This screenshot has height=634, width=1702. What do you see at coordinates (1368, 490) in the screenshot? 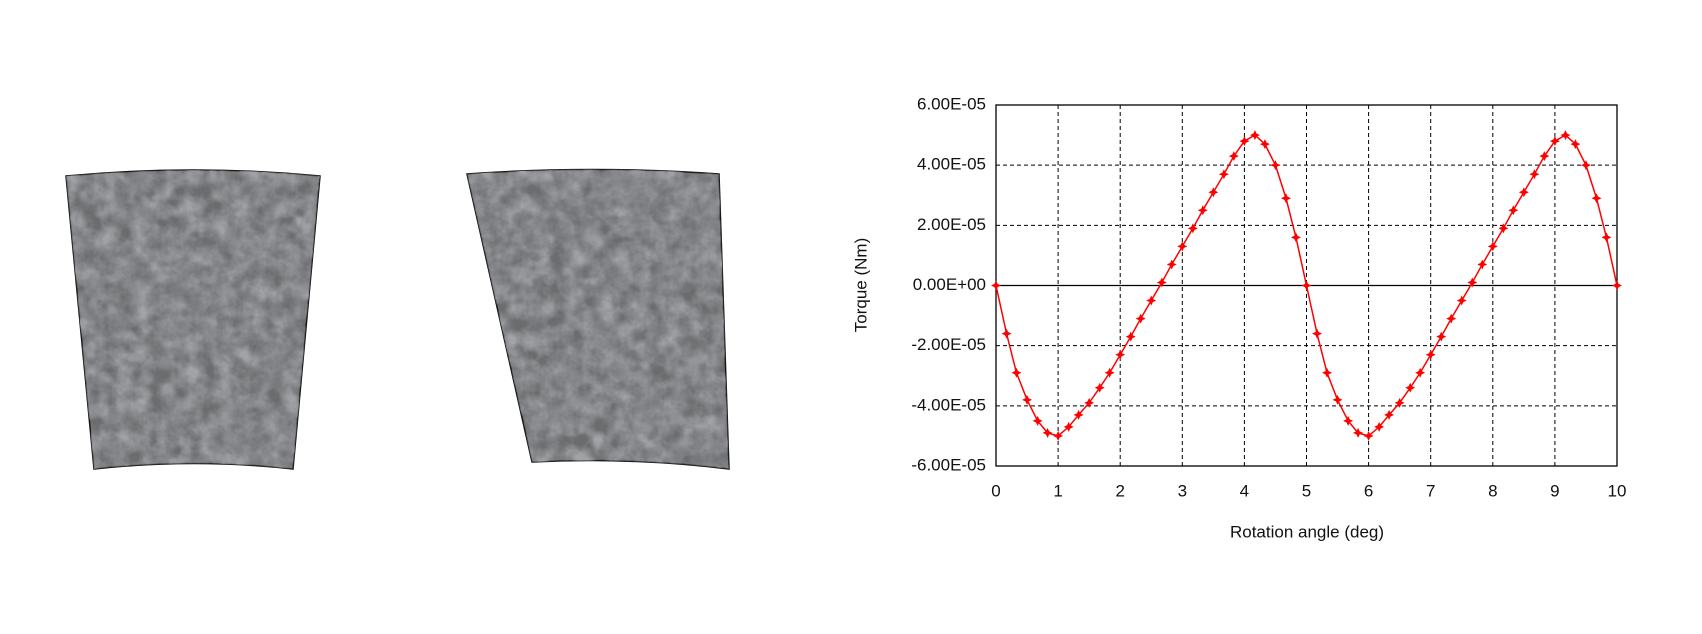
I see `x-tick-label: 6` at bounding box center [1368, 490].